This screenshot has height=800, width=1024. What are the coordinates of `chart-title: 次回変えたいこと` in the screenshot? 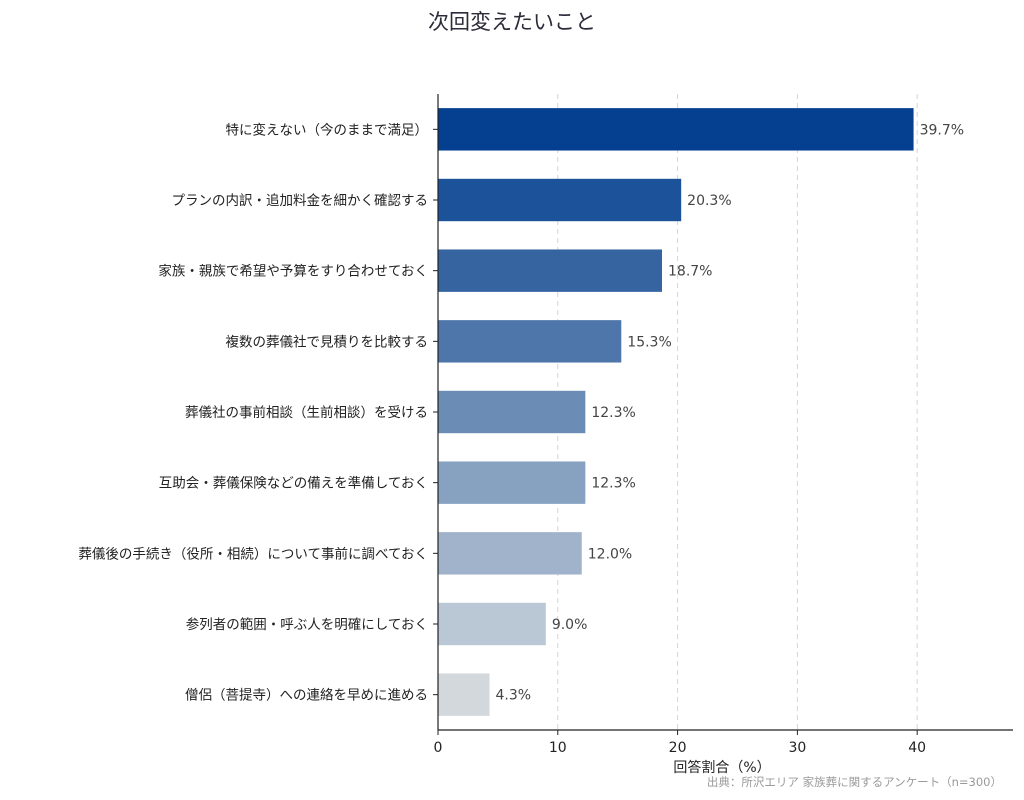 It's located at (512, 22).